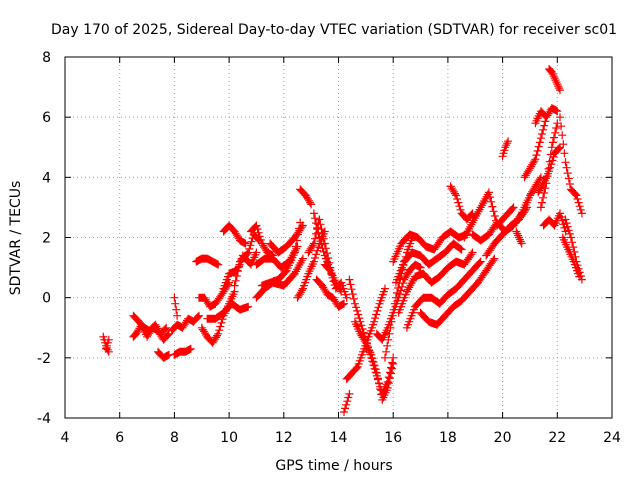 This screenshot has width=640, height=480. What do you see at coordinates (44, 359) in the screenshot?
I see `y-tick-label: -2` at bounding box center [44, 359].